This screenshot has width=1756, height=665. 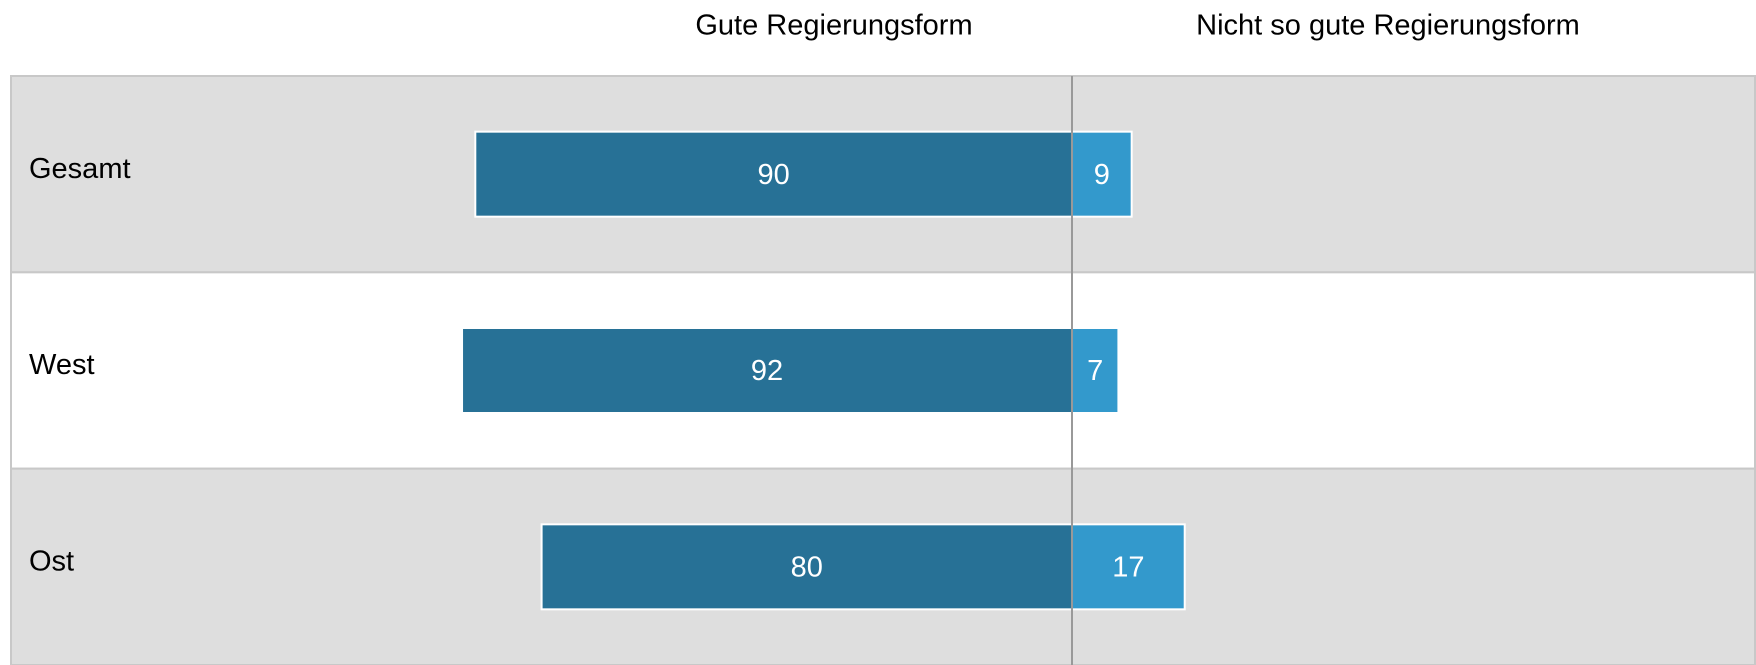 I want to click on category-label: West, so click(x=62, y=365).